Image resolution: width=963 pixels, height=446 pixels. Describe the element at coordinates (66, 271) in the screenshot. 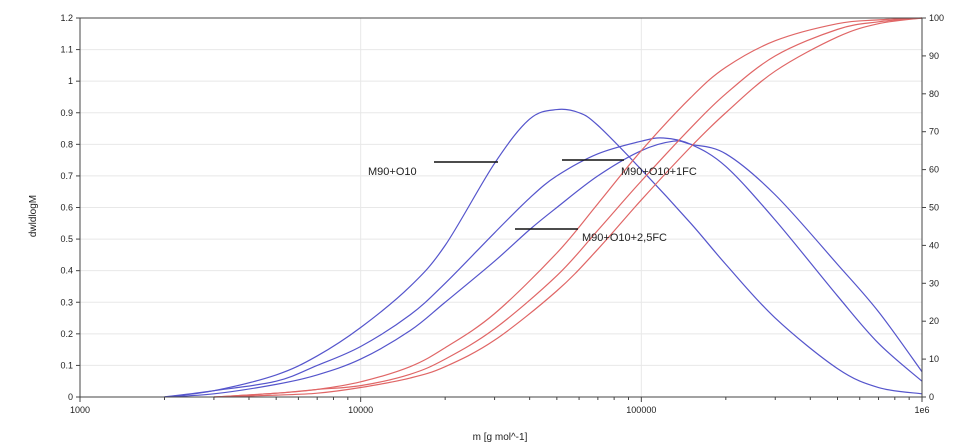

I see `y-tick-label: 0.4` at that location.